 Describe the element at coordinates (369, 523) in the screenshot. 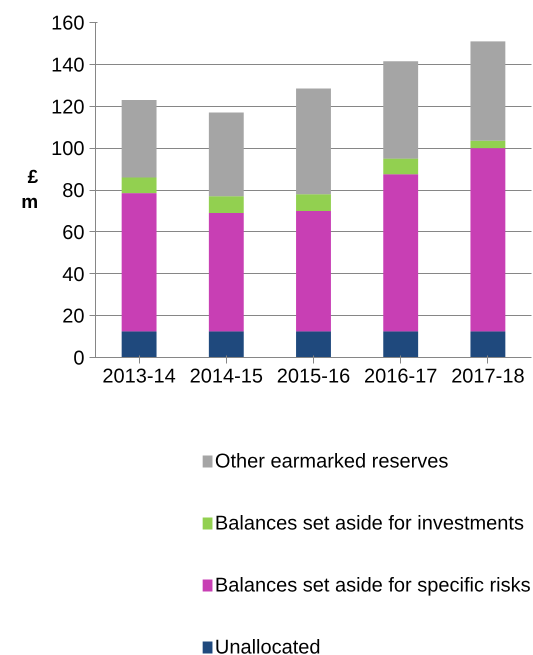

I see `legend-label: Balances set aside for investments` at that location.